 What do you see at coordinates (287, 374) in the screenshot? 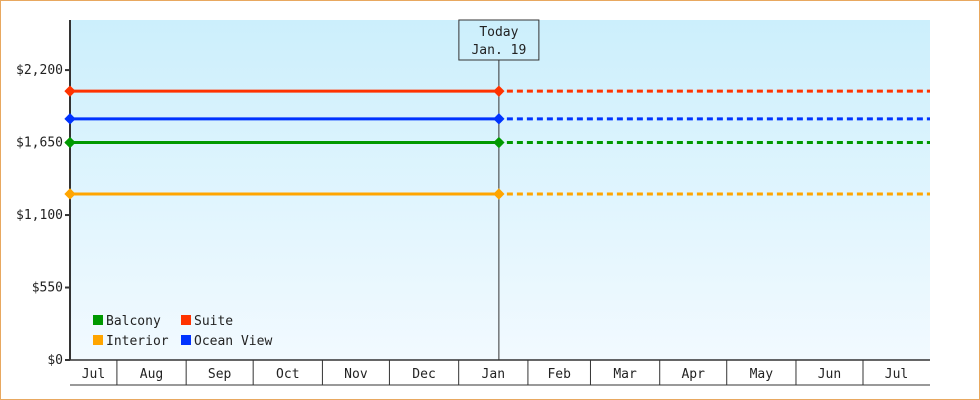
I see `x-month-label: Oct` at bounding box center [287, 374].